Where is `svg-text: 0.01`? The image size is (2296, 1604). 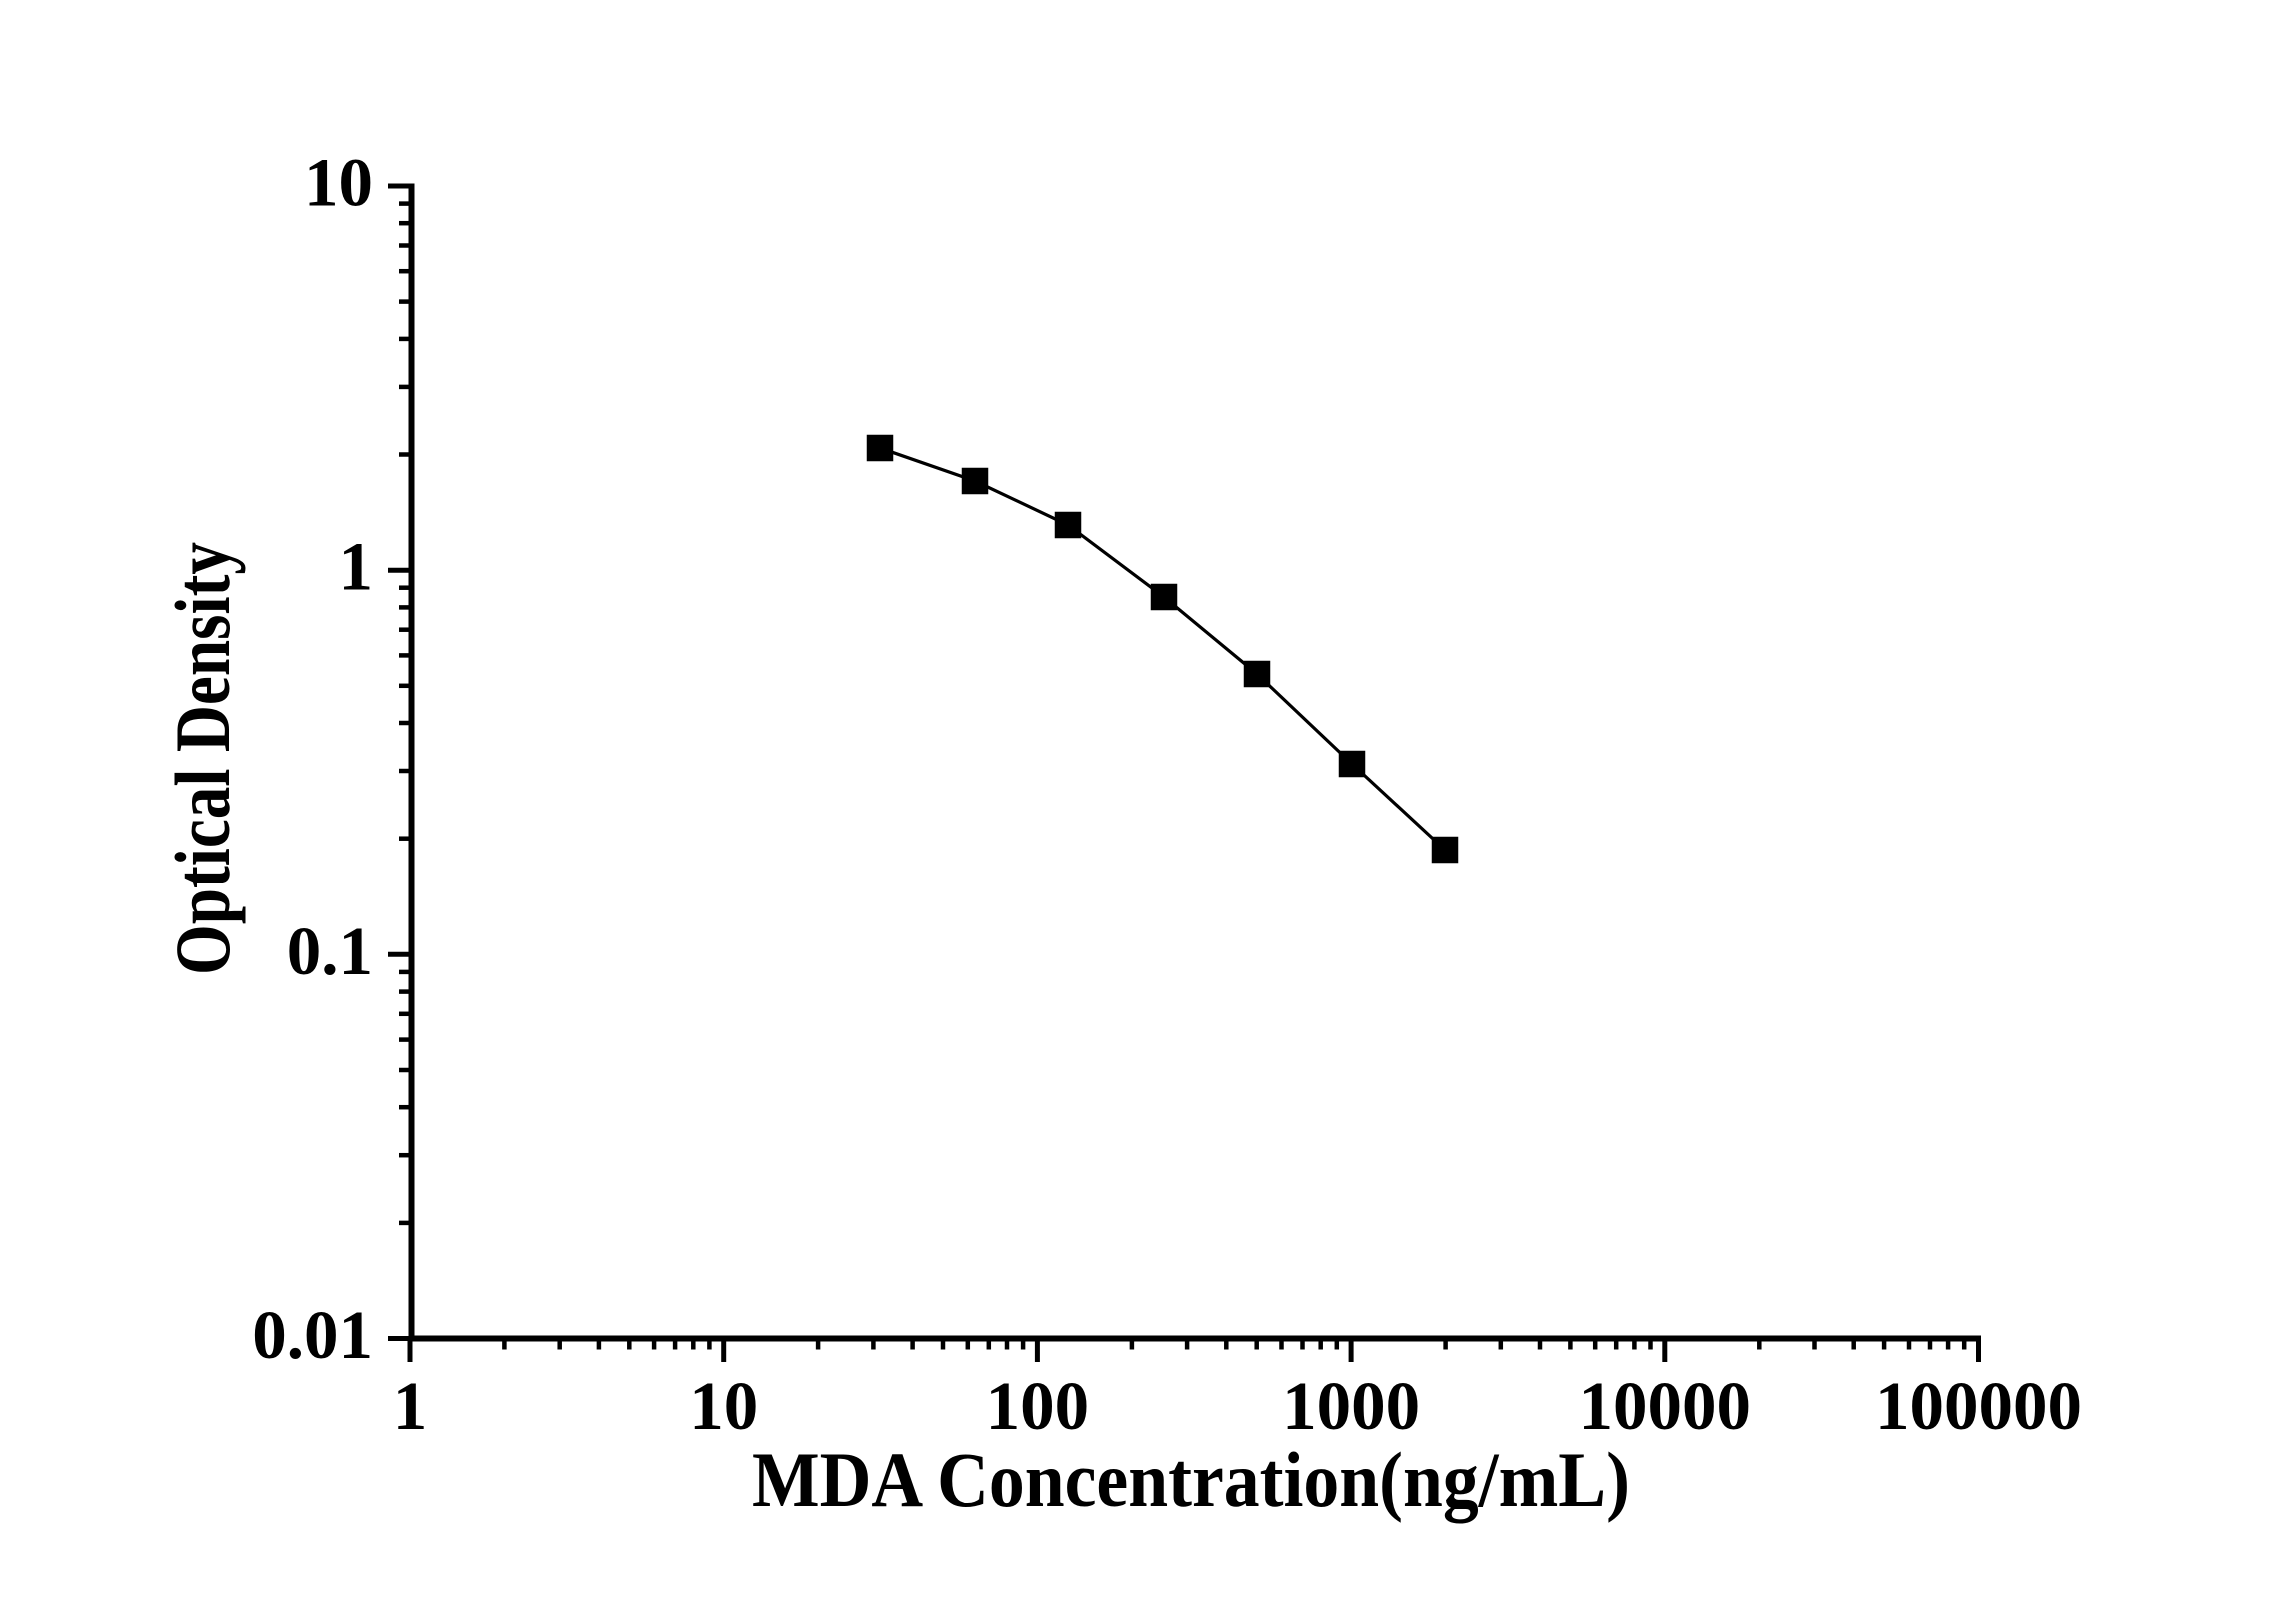 svg-text: 0.01 is located at coordinates (312, 1335).